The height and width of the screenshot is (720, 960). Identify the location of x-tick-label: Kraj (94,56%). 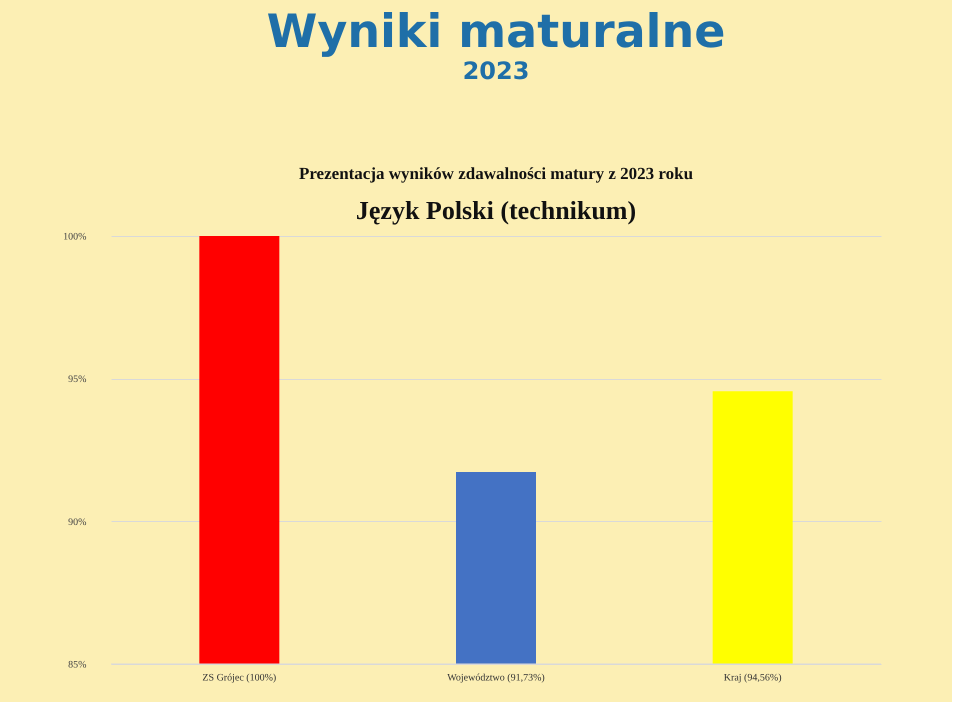
(753, 678).